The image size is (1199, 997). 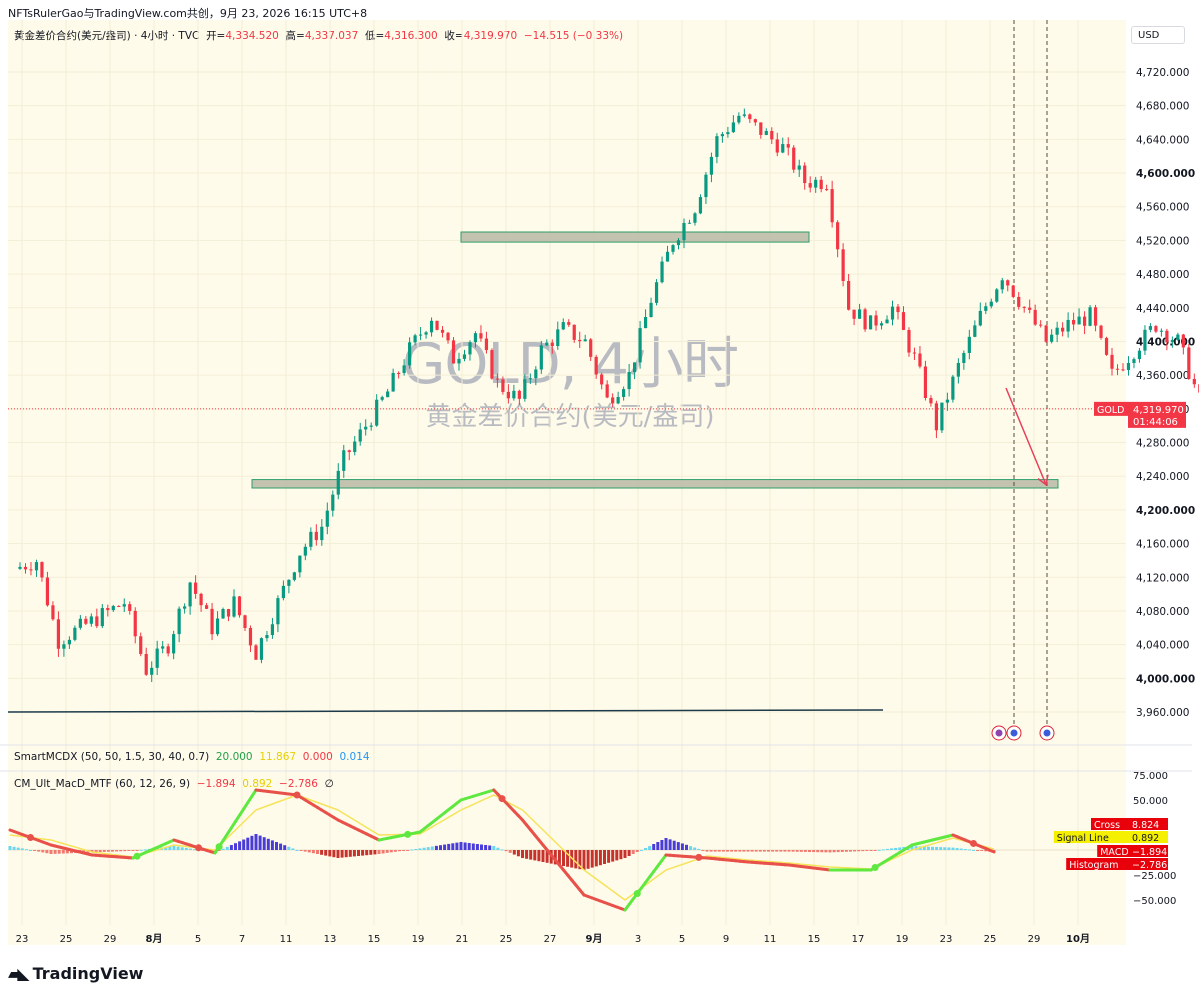 I want to click on macd-label-name: MACD, so click(x=1114, y=852).